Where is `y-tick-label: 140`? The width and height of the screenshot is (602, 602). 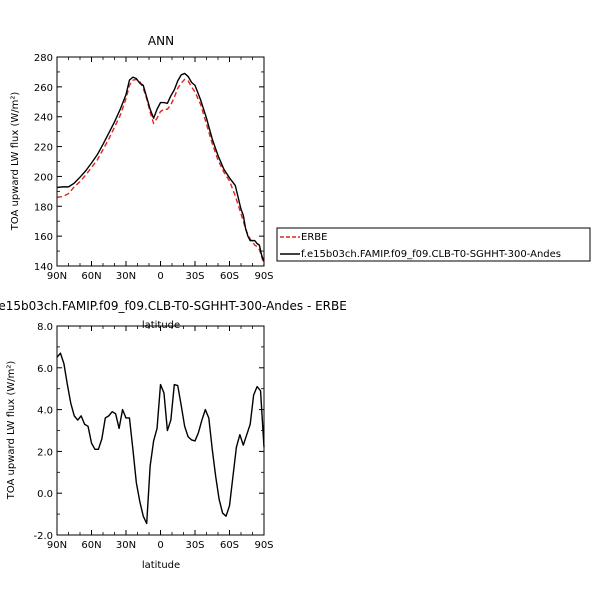
y-tick-label: 140 is located at coordinates (43, 267).